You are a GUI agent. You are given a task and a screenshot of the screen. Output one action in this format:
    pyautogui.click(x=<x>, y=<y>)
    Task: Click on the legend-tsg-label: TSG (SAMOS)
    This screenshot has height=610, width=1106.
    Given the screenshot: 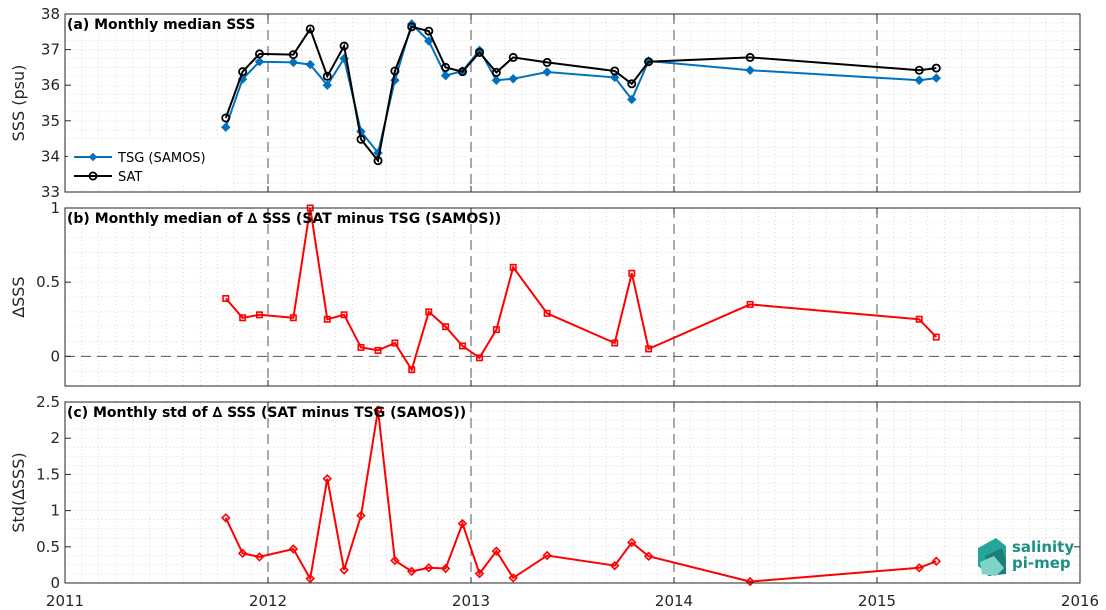 What is the action you would take?
    pyautogui.click(x=161, y=158)
    